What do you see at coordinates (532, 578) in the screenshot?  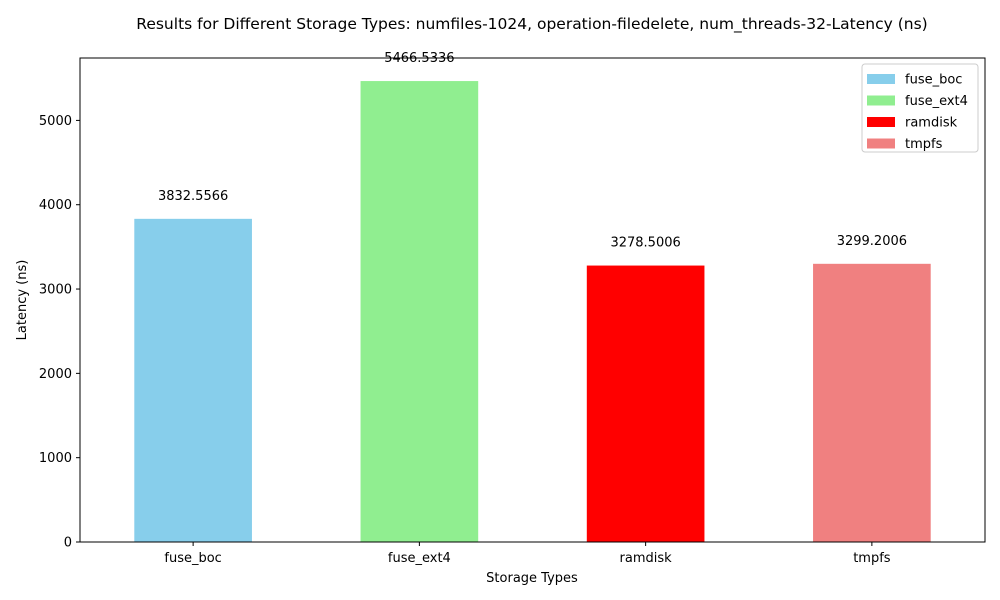 I see `x-axis-label: Storage Types` at bounding box center [532, 578].